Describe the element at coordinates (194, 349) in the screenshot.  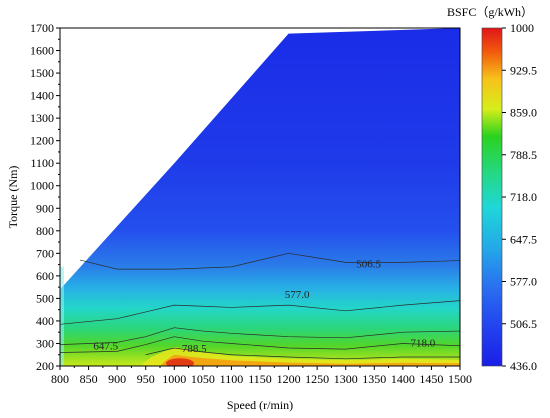
I see `contour-label: 788.5` at that location.